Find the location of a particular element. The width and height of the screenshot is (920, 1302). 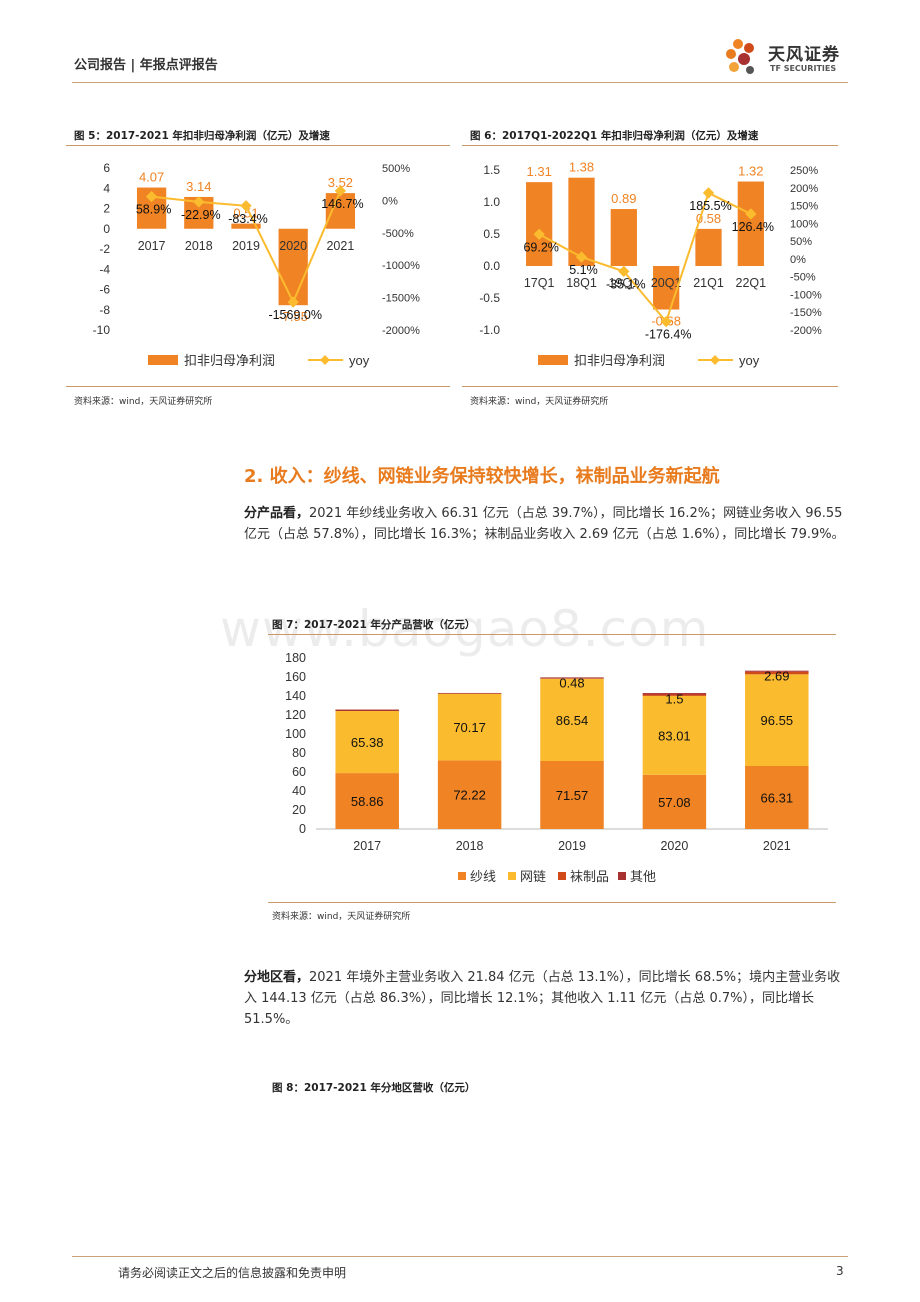

y2-tick-label: -500% is located at coordinates (398, 234).